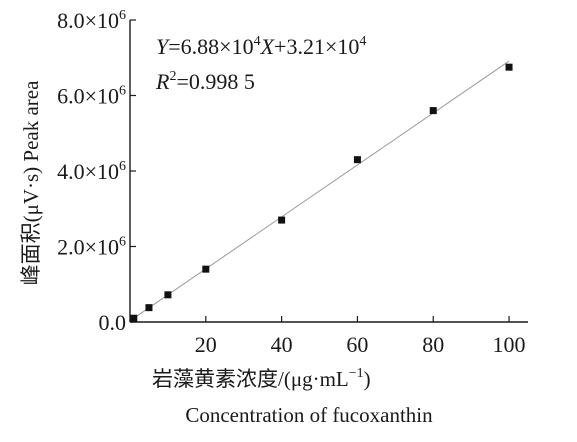 The height and width of the screenshot is (442, 577). I want to click on equation-exp2: 4, so click(362, 41).